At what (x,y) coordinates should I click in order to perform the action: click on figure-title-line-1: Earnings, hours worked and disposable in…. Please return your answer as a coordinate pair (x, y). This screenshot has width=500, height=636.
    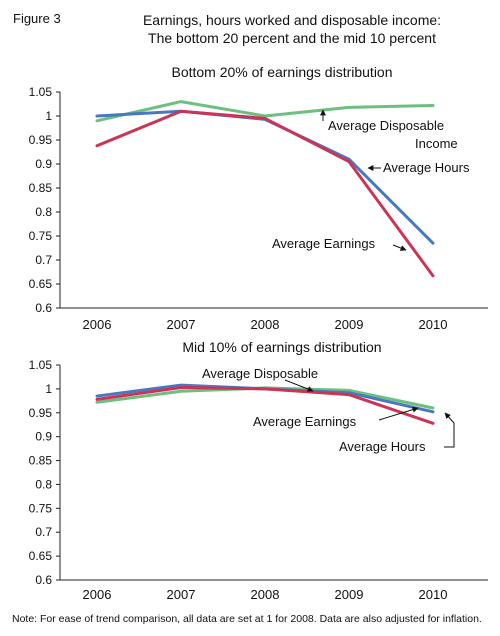
    Looking at the image, I should click on (292, 20).